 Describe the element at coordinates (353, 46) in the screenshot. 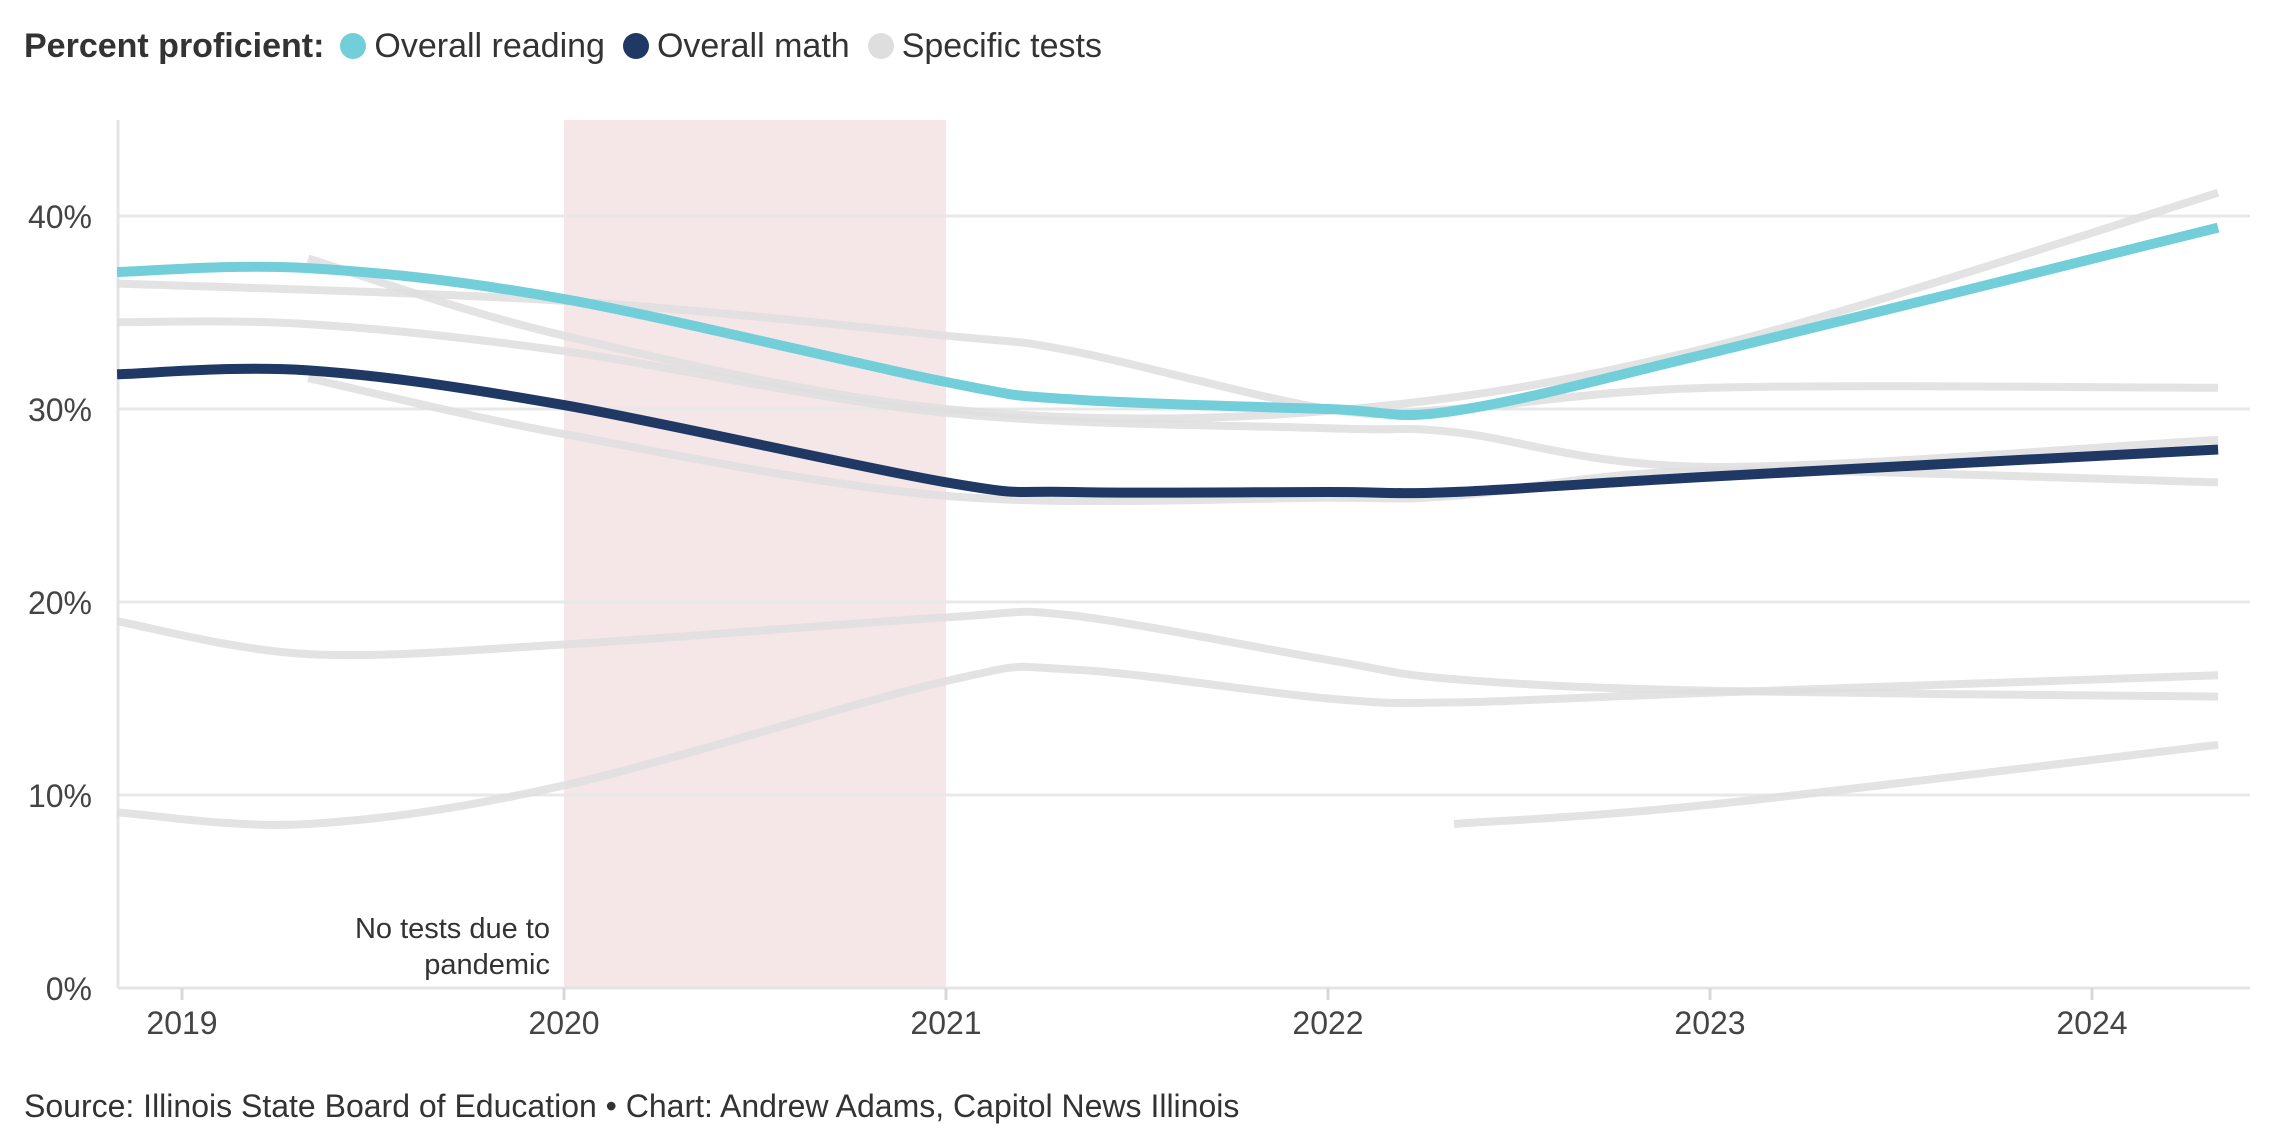

I see `reading-swatch-icon` at that location.